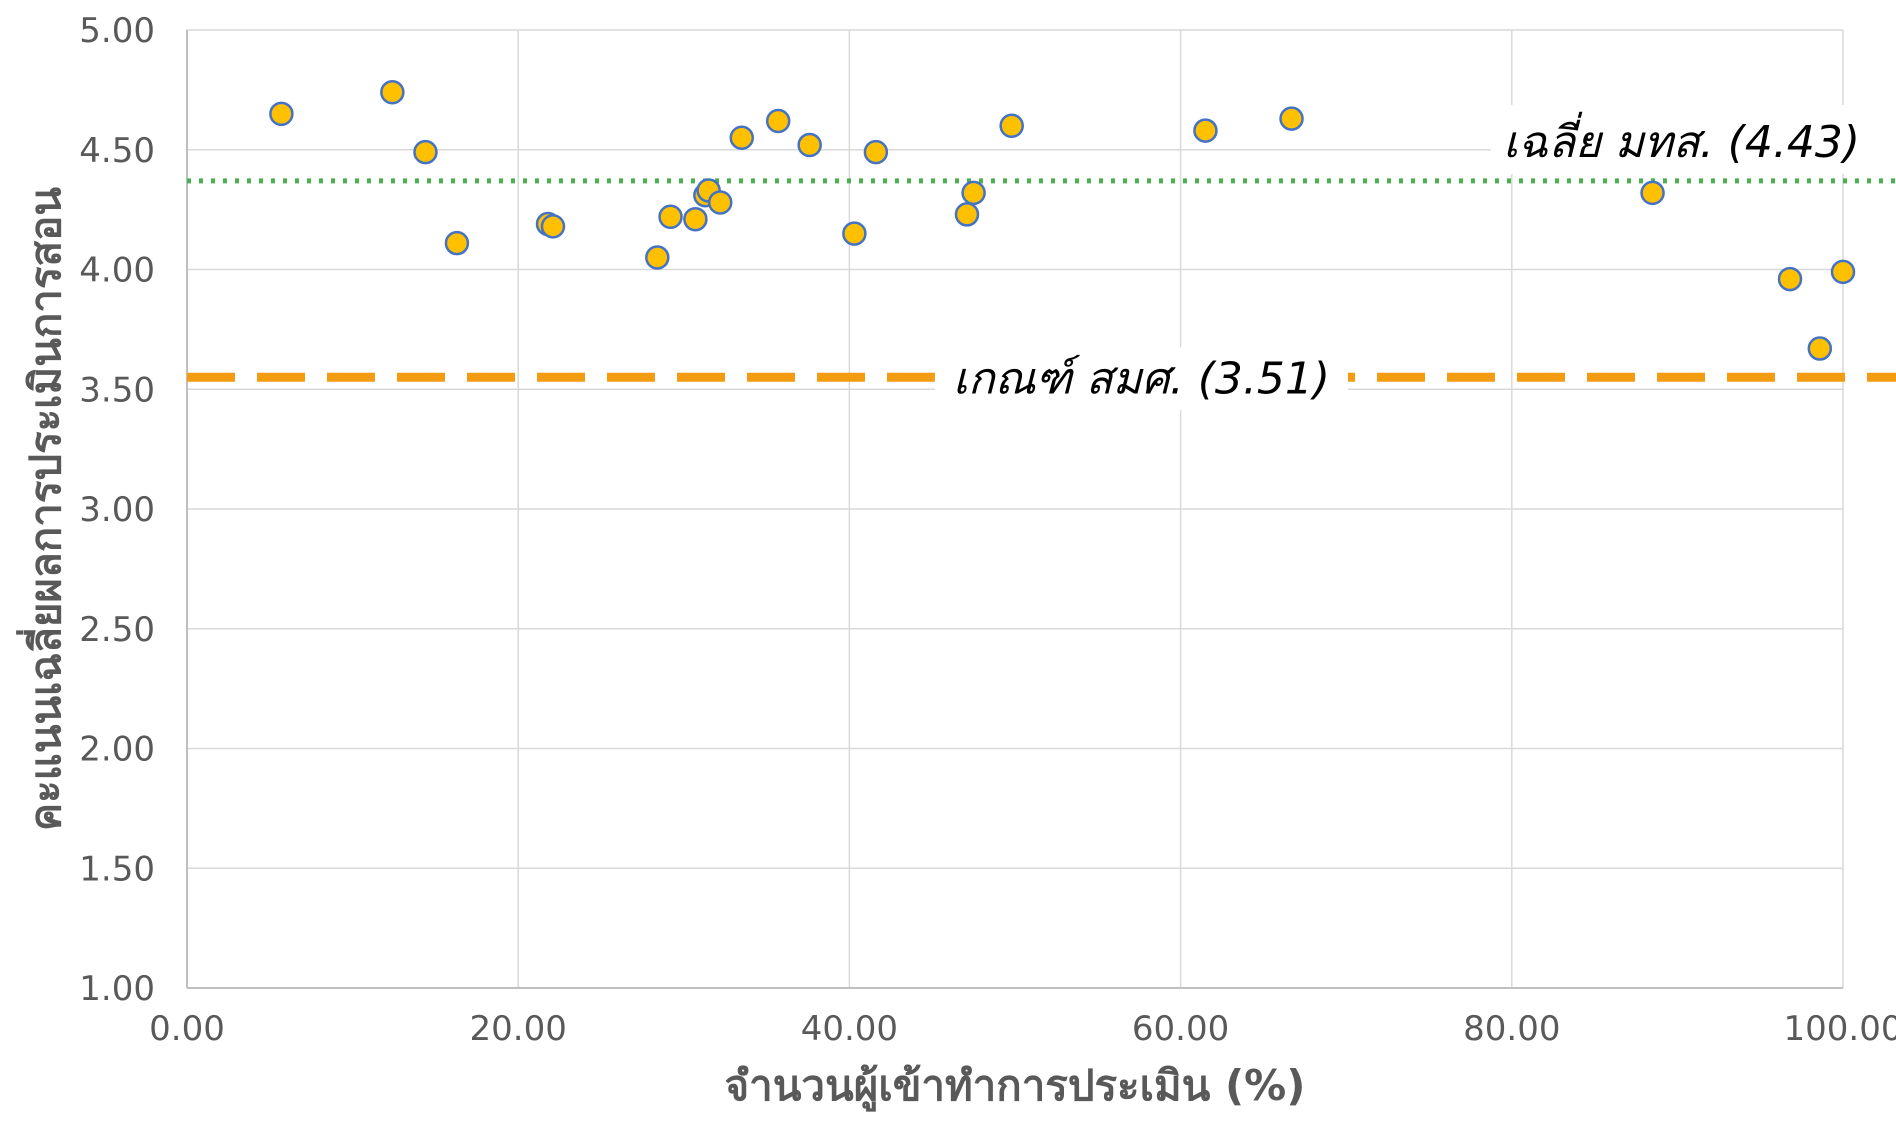  Describe the element at coordinates (117, 750) in the screenshot. I see `y-tick-label: 2.00` at that location.